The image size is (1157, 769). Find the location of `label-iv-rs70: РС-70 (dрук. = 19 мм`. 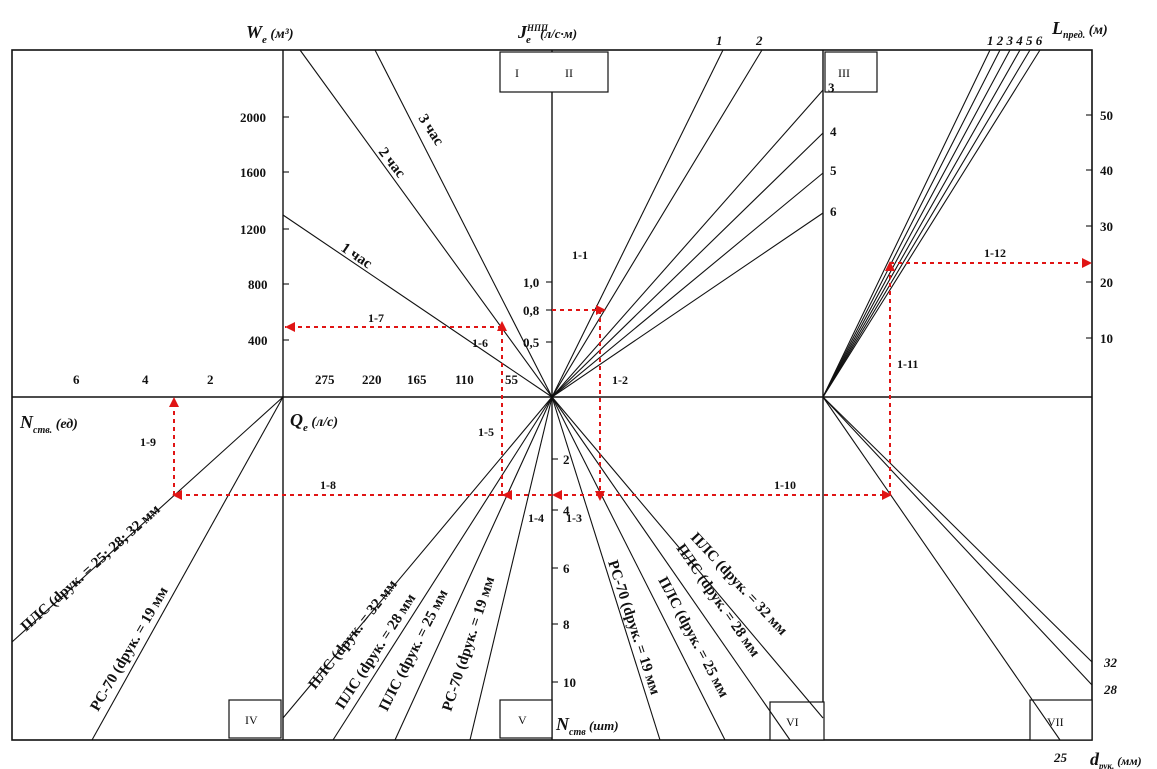

label-iv-rs70: РС-70 (dрук. = 19 мм is located at coordinates (130, 649).